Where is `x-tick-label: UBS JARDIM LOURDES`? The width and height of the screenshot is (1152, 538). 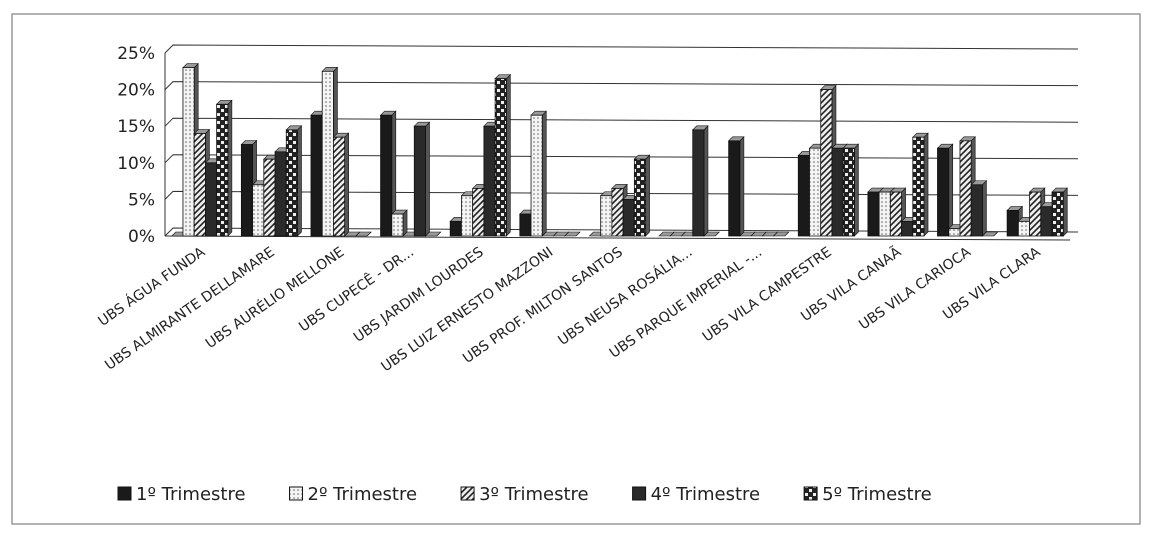 x-tick-label: UBS JARDIM LOURDES is located at coordinates (419, 295).